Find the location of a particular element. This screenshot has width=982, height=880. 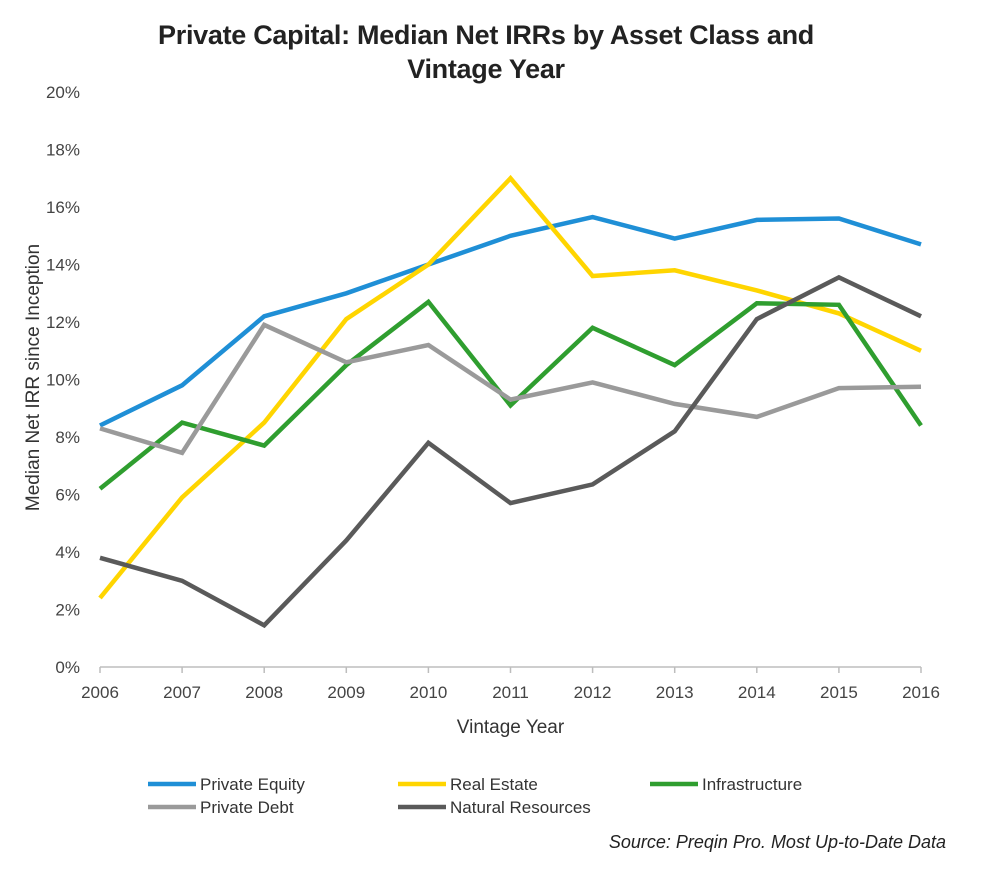

x-tick-label: 2013 is located at coordinates (675, 692).